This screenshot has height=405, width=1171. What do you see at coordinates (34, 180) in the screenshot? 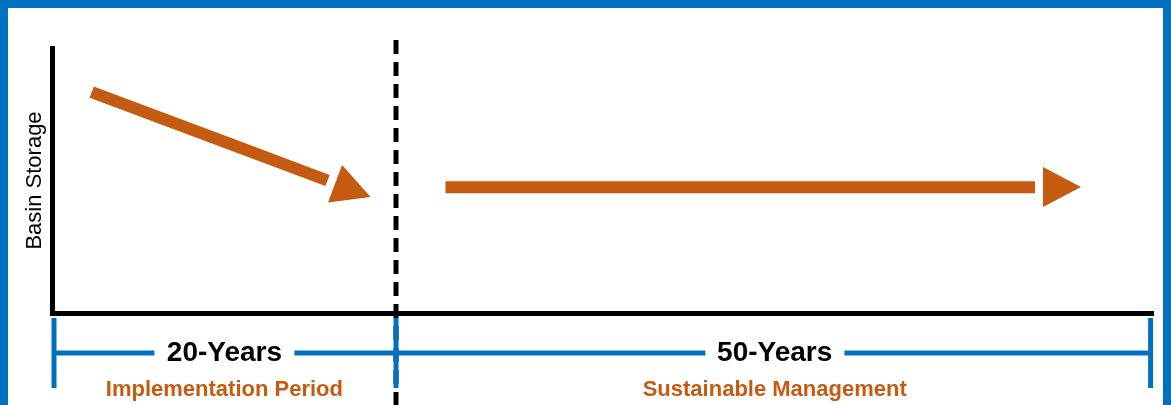
I see `y-axis-title: Basin Storage` at bounding box center [34, 180].